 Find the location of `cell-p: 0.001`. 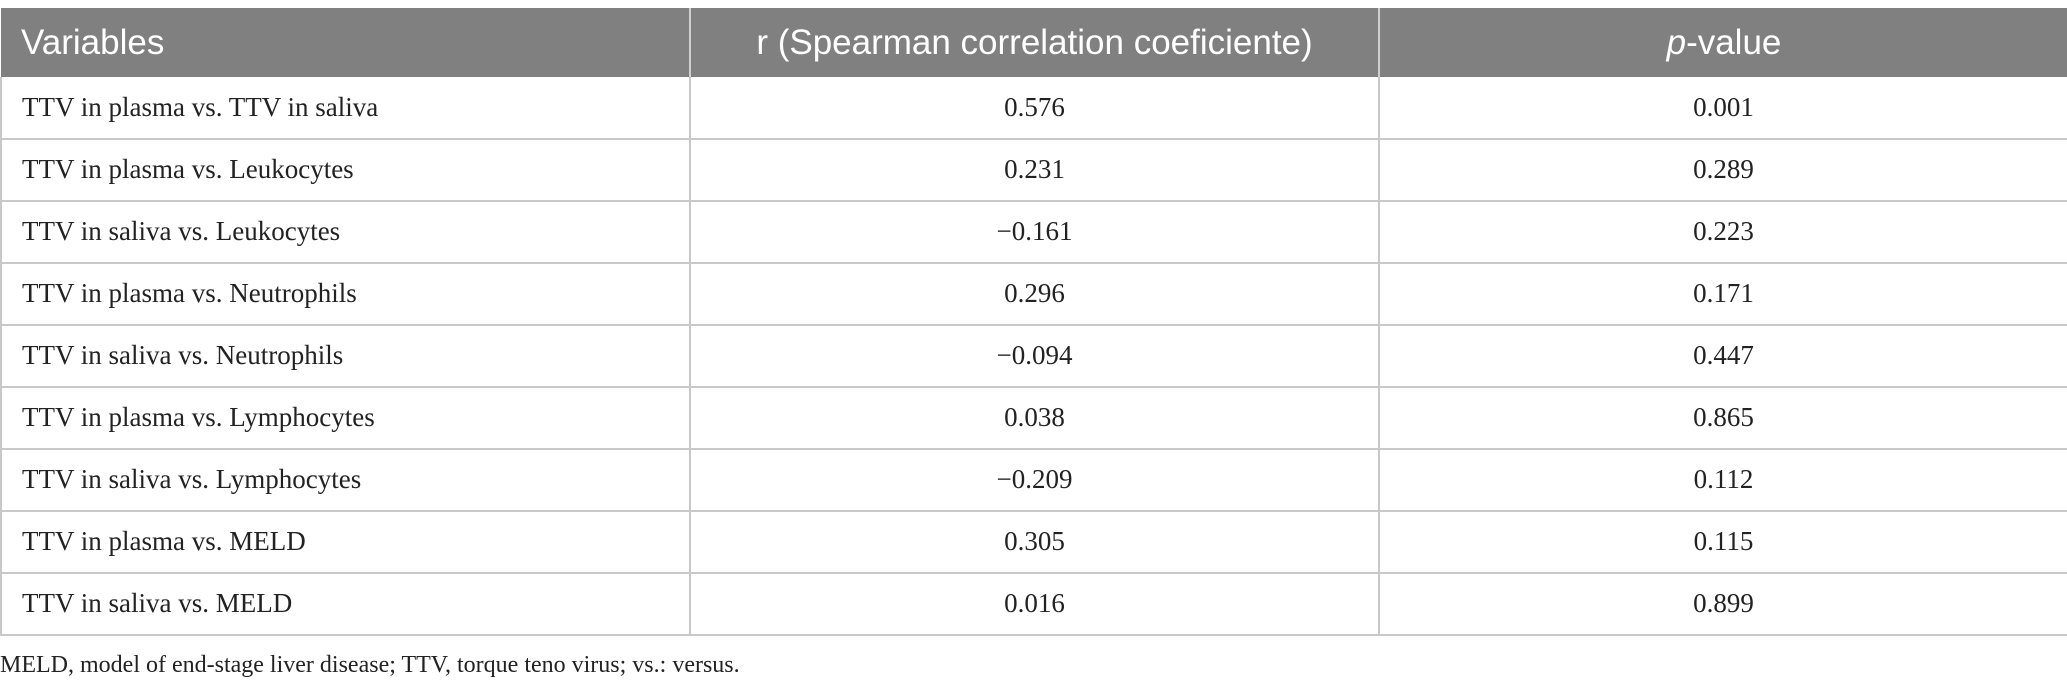

cell-p: 0.001 is located at coordinates (1722, 108).